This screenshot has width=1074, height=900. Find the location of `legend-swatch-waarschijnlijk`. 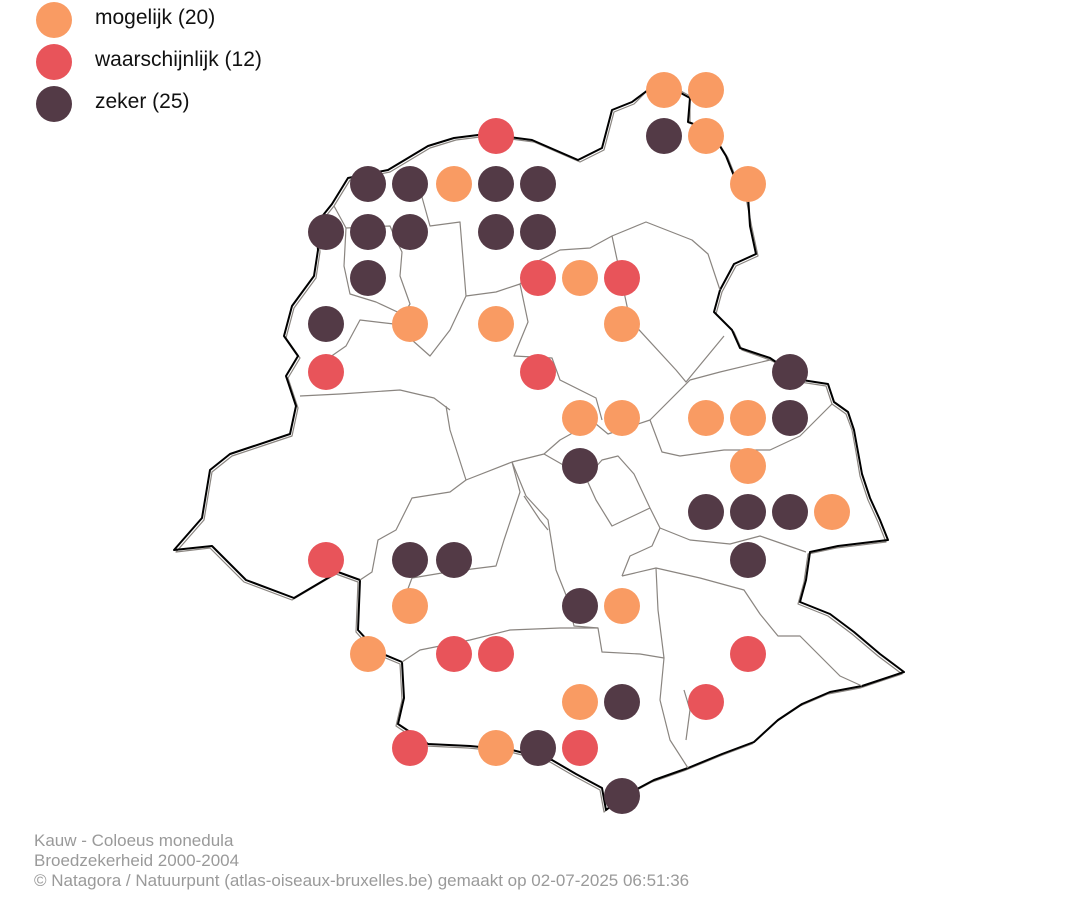

legend-swatch-waarschijnlijk is located at coordinates (54, 62).